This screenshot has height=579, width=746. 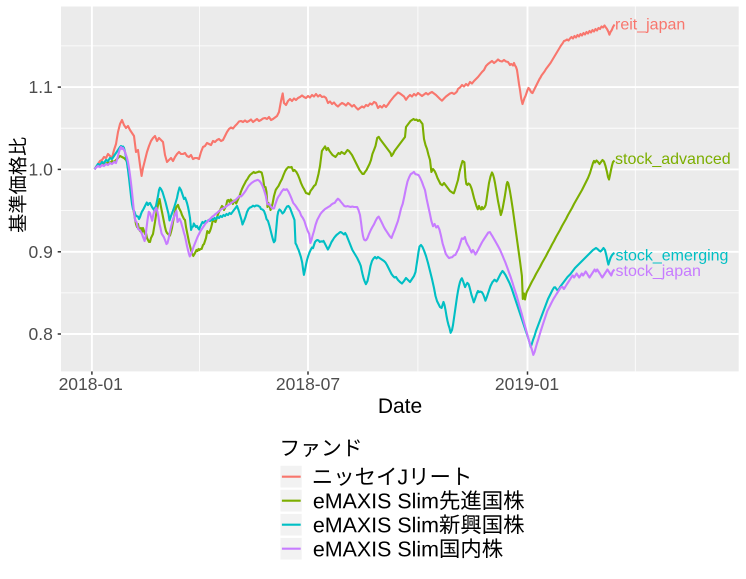 What do you see at coordinates (40, 334) in the screenshot?
I see `svg-text: 0.8` at bounding box center [40, 334].